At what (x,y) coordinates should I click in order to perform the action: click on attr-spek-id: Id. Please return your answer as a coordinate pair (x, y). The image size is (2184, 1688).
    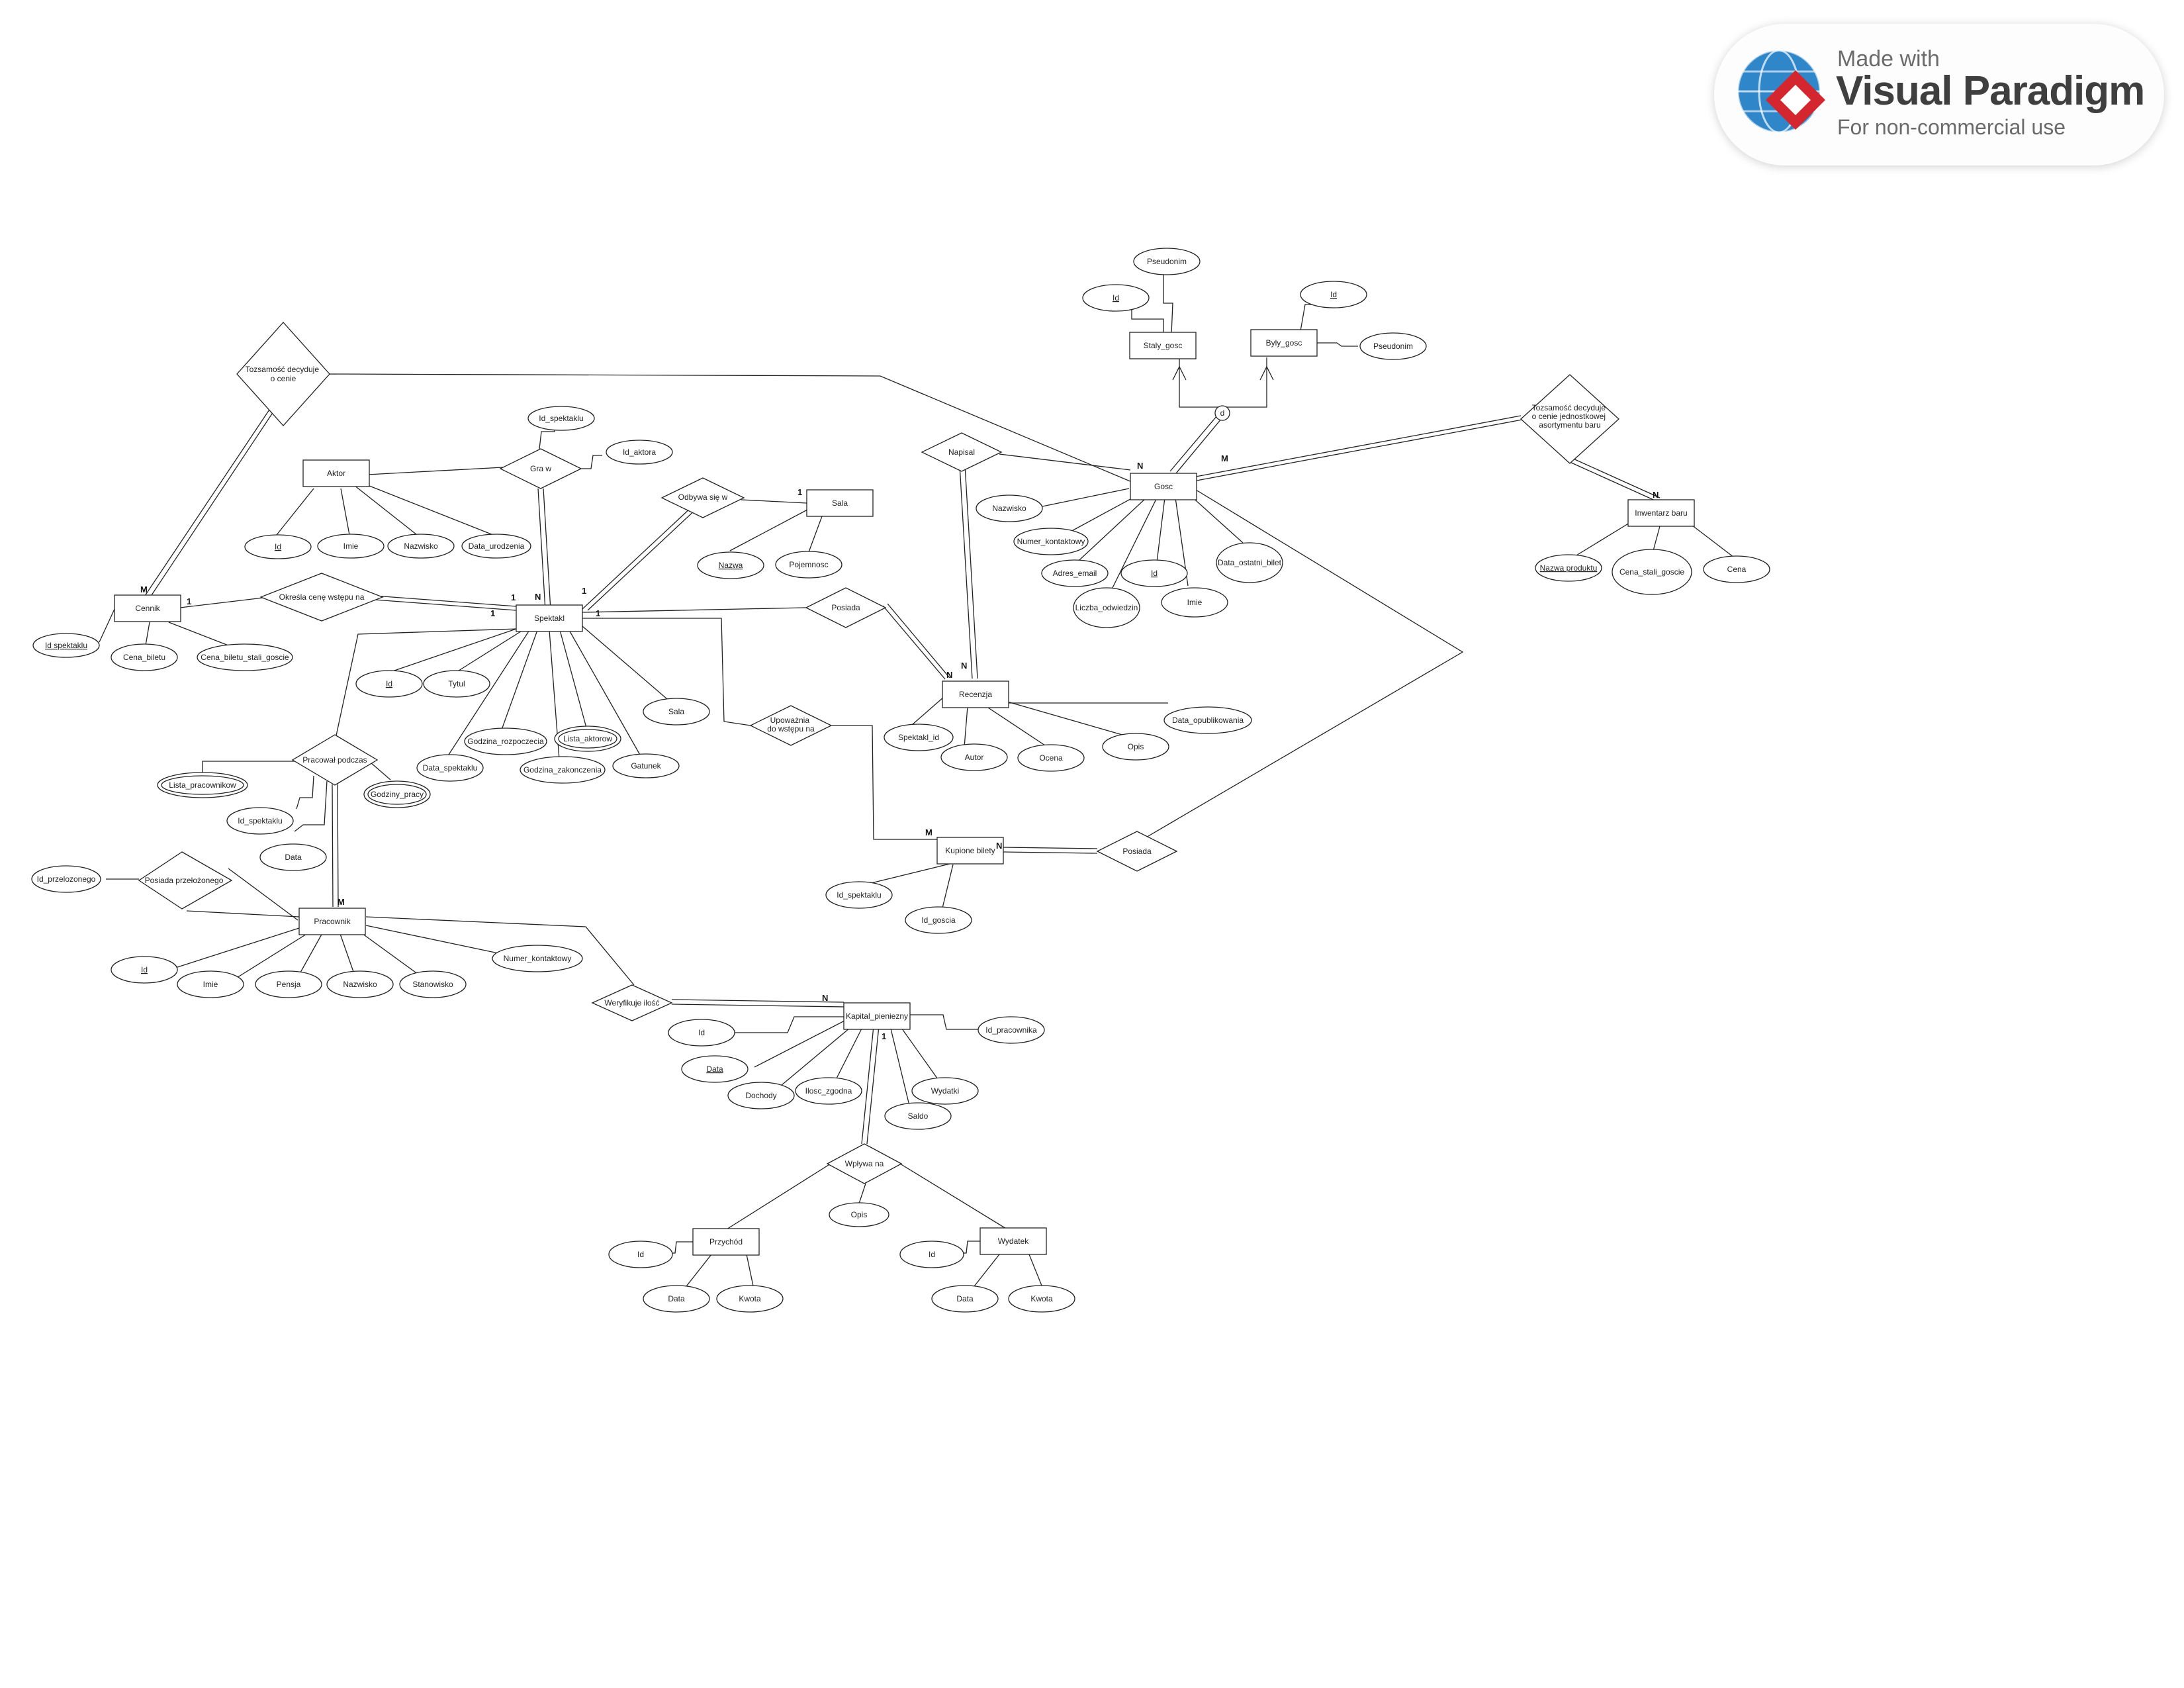
    Looking at the image, I should click on (389, 684).